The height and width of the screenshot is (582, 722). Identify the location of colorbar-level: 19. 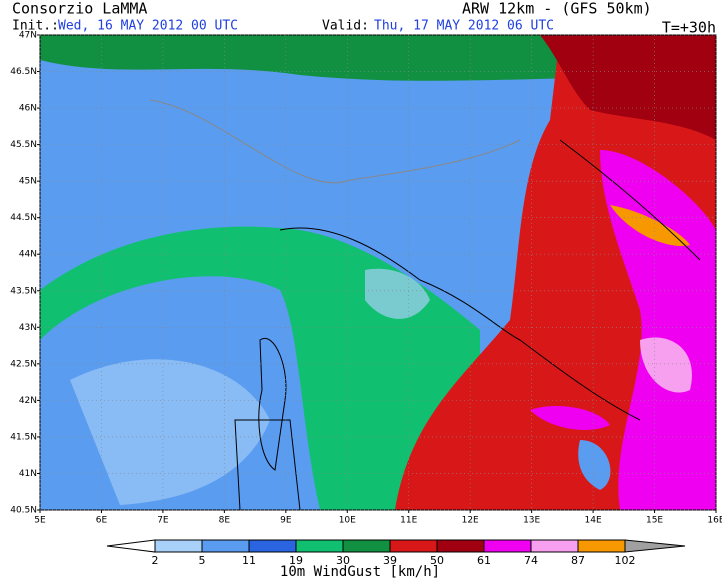
(296, 560).